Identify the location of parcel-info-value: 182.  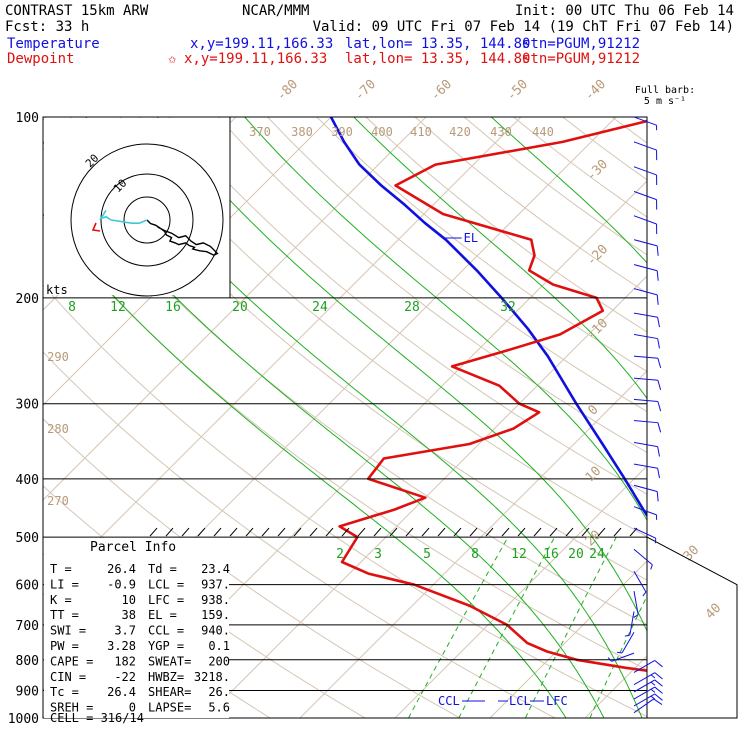
(125, 661).